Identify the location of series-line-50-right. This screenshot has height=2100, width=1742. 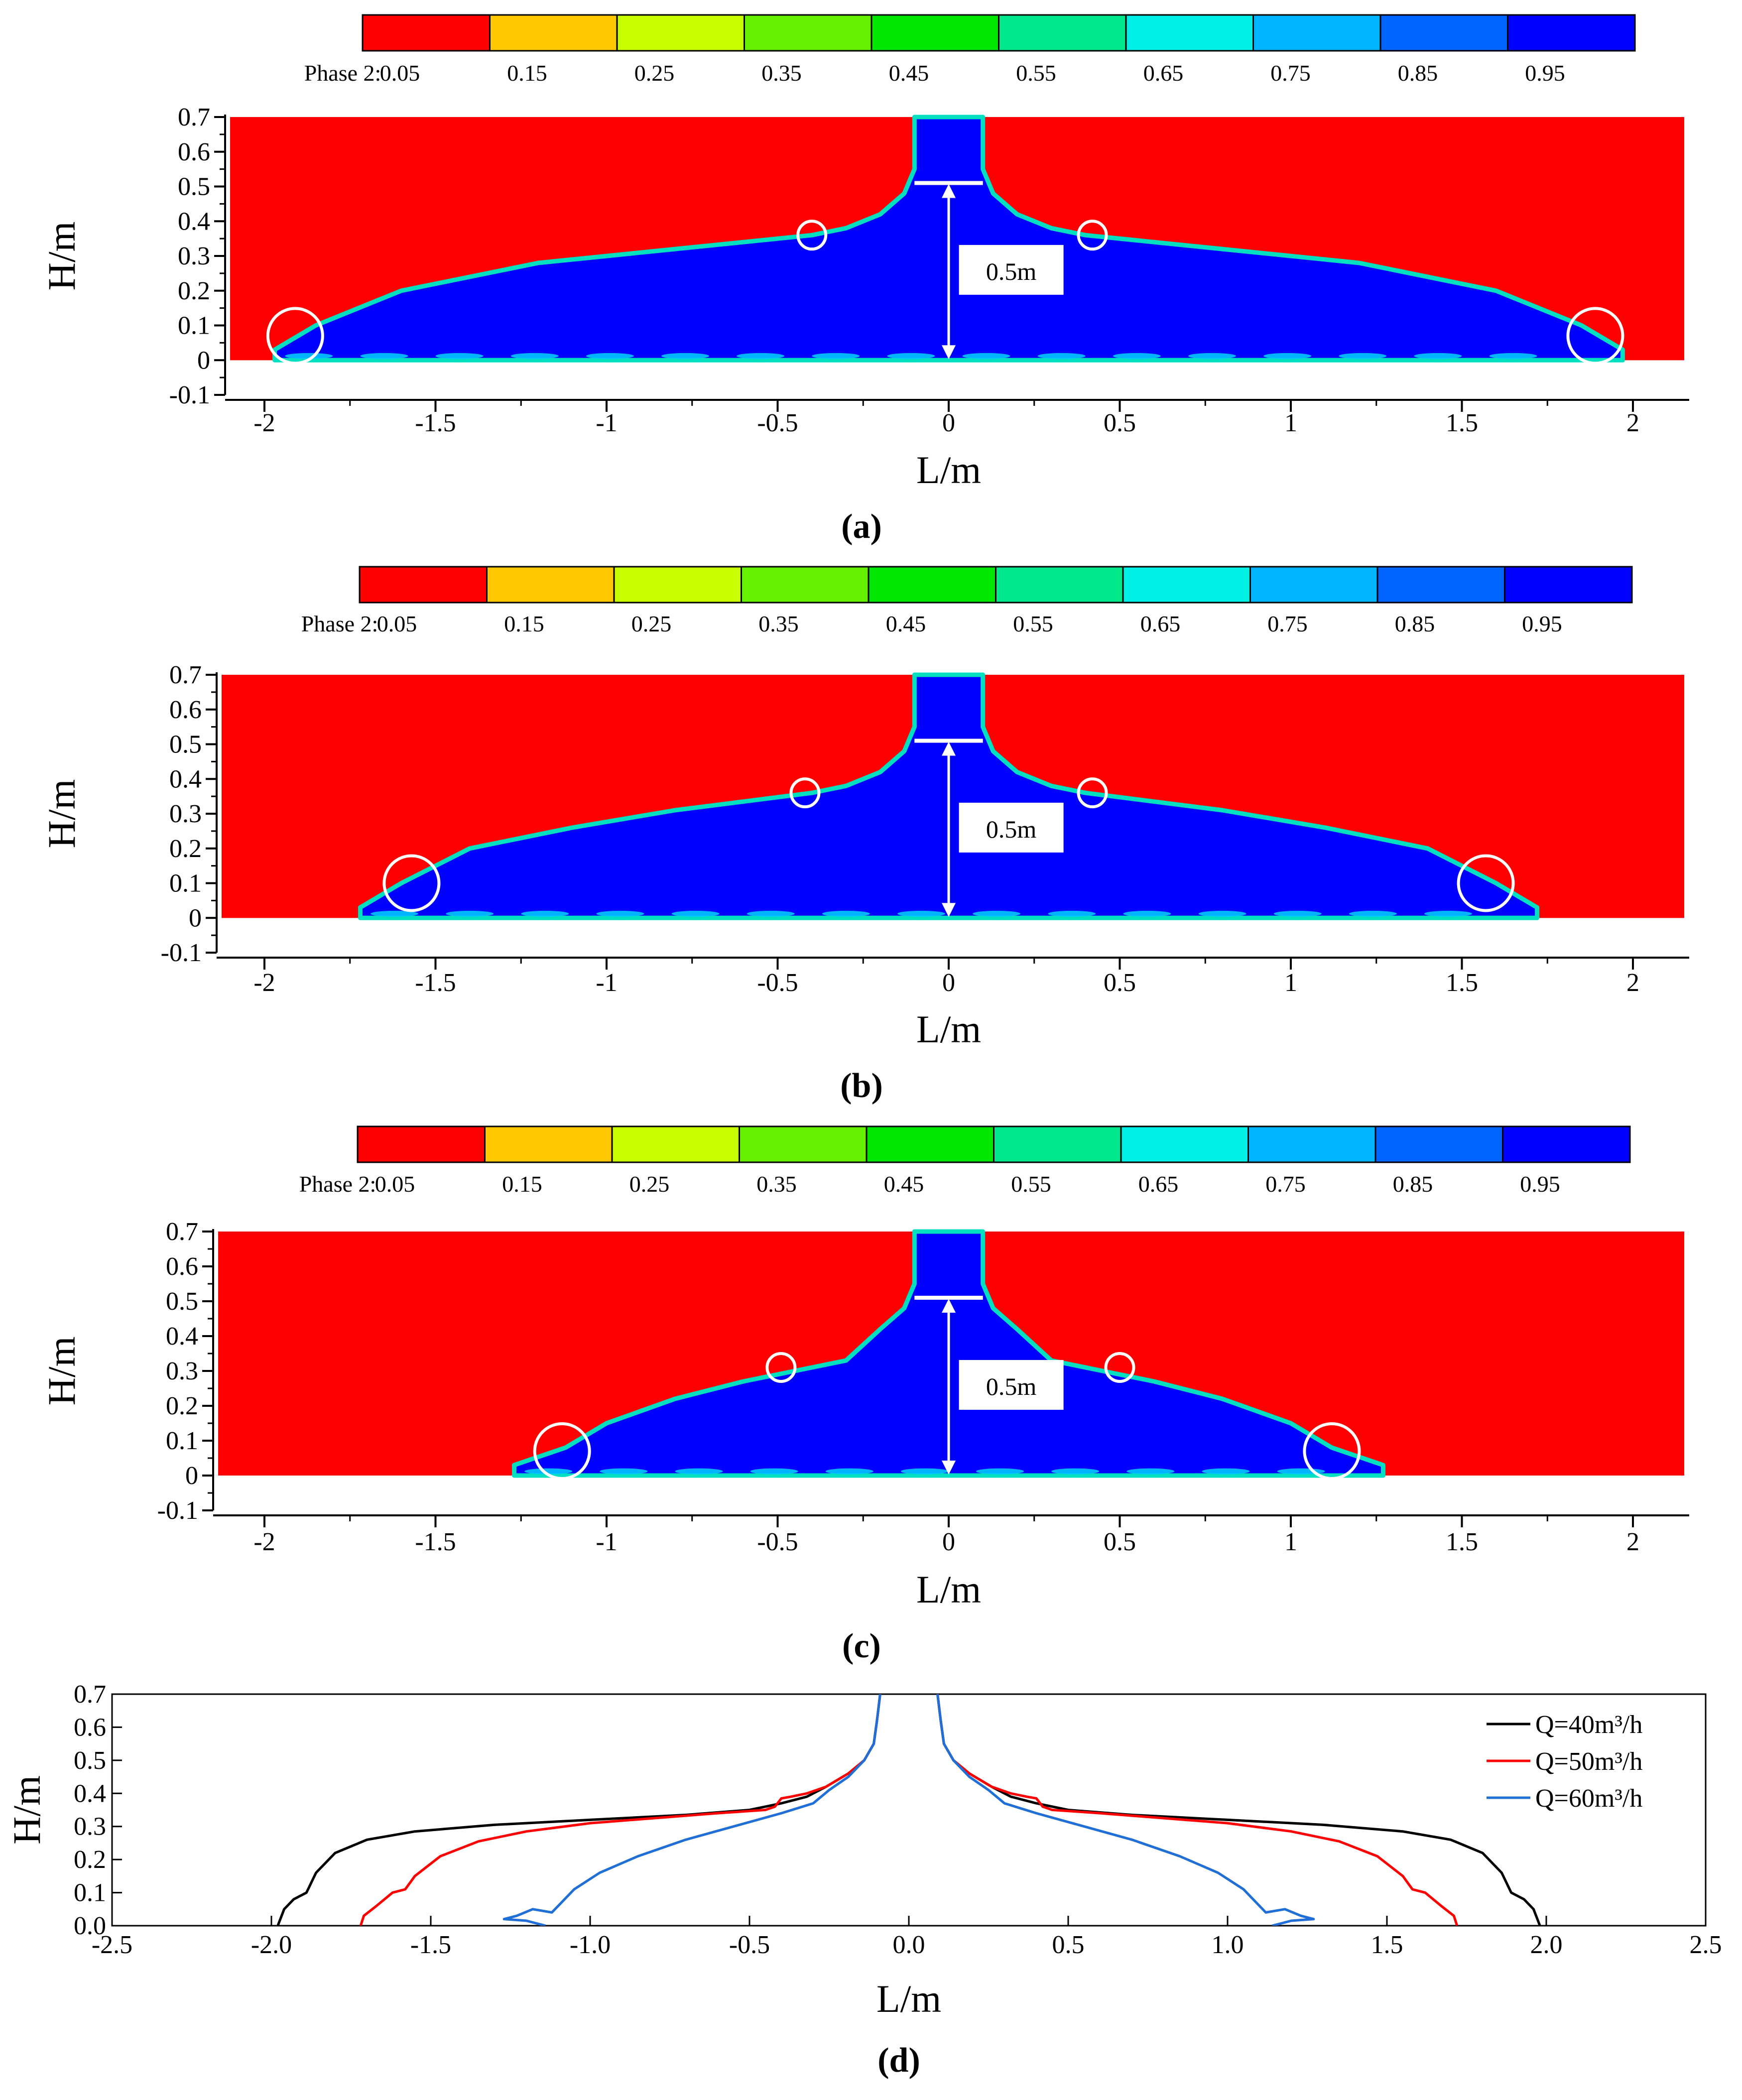
(1198, 1810).